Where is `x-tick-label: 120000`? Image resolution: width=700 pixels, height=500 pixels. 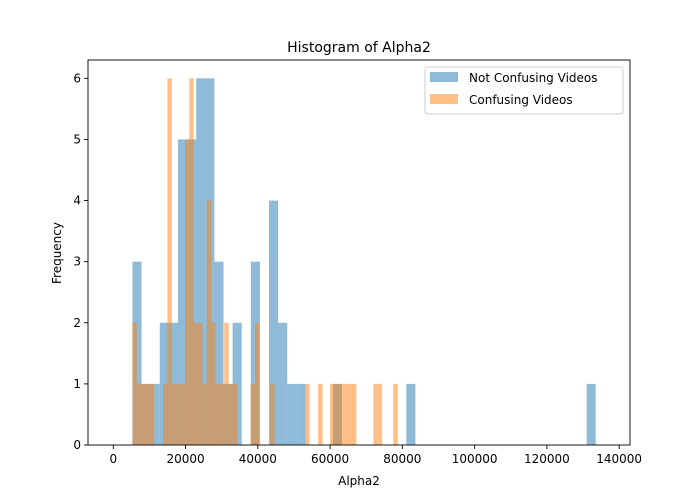
x-tick-label: 120000 is located at coordinates (547, 459).